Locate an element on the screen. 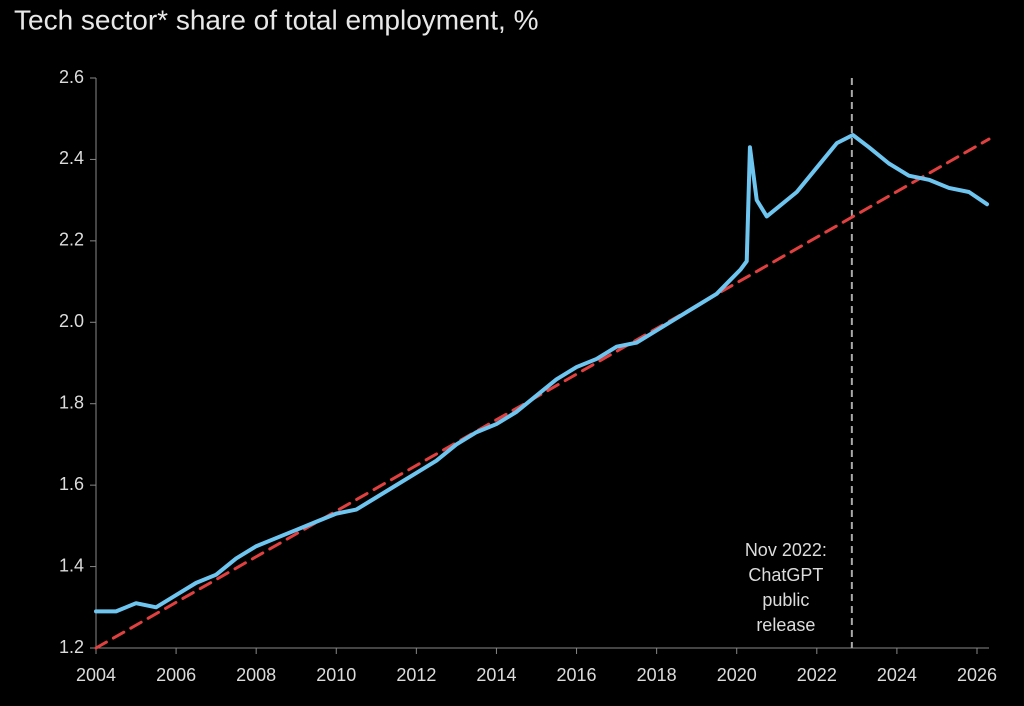  y-tick-label: 1.4 is located at coordinates (71, 565).